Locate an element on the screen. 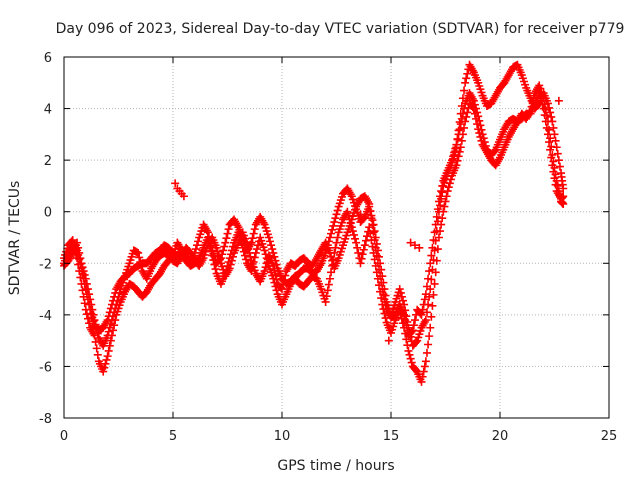  x-tick-label: 5 is located at coordinates (173, 436).